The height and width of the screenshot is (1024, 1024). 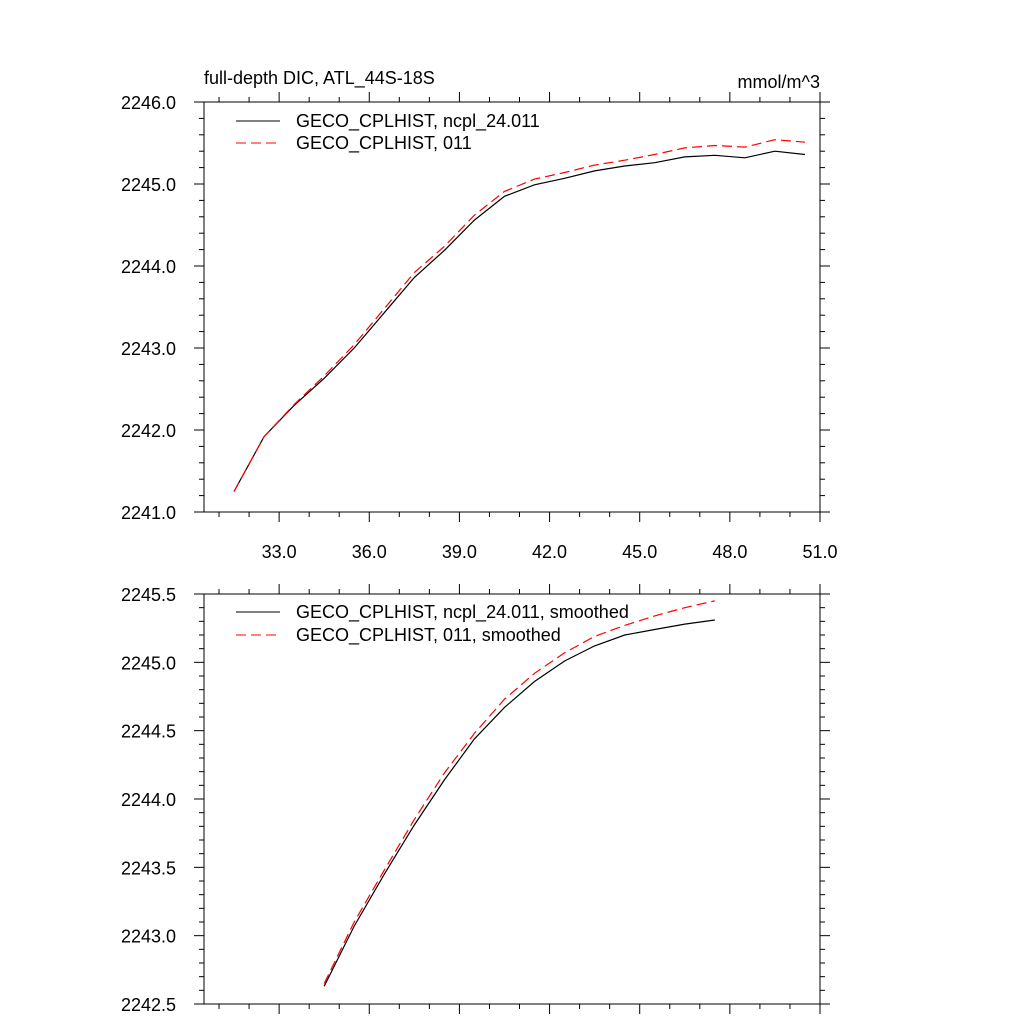 What do you see at coordinates (418, 121) in the screenshot?
I see `top-legend-label-0: GECO_CPLHIST, ncpl_24.011` at bounding box center [418, 121].